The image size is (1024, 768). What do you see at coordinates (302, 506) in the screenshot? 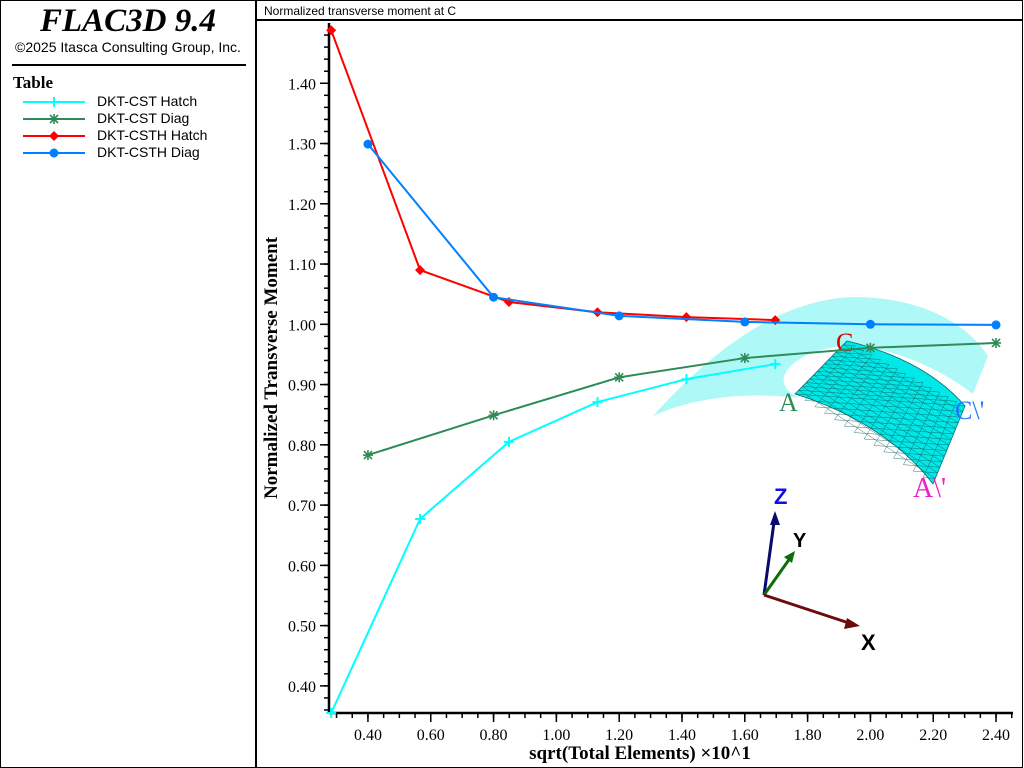
I see `y-tick-label: 0.70` at bounding box center [302, 506].